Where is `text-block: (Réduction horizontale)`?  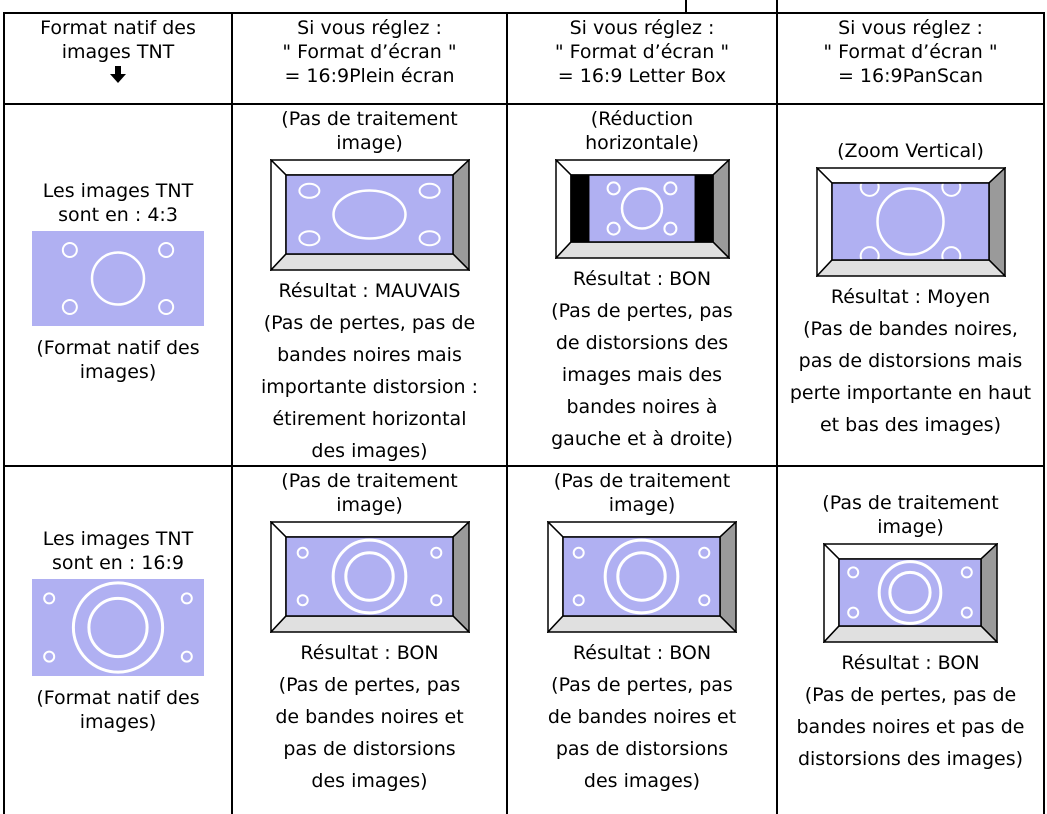 text-block: (Réduction horizontale) is located at coordinates (642, 131).